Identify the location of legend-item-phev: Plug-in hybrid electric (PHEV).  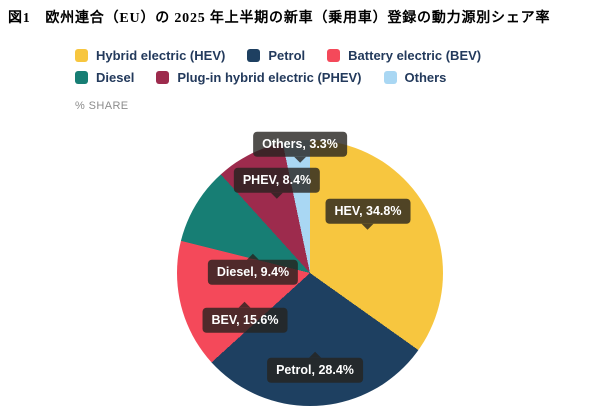
(259, 77).